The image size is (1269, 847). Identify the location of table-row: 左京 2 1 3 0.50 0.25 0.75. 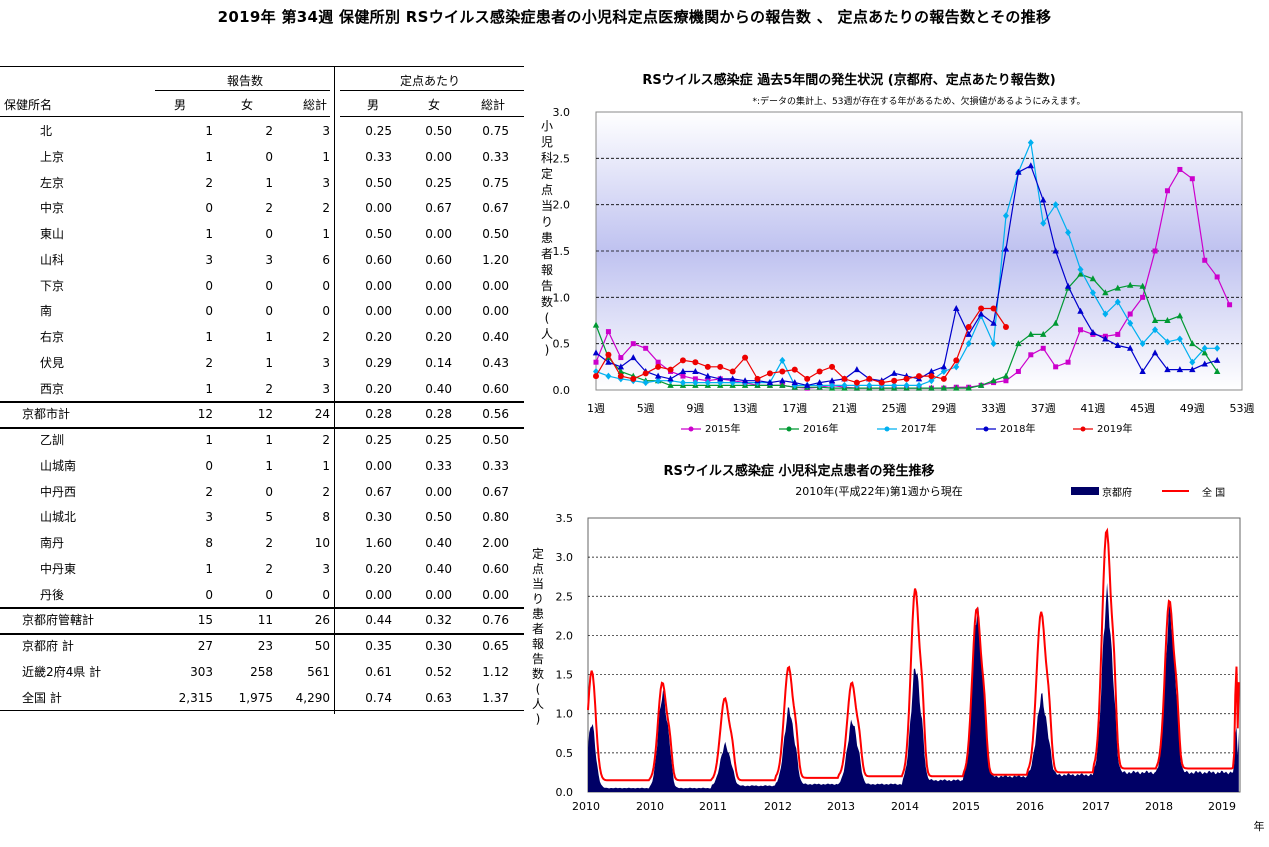
(262, 184).